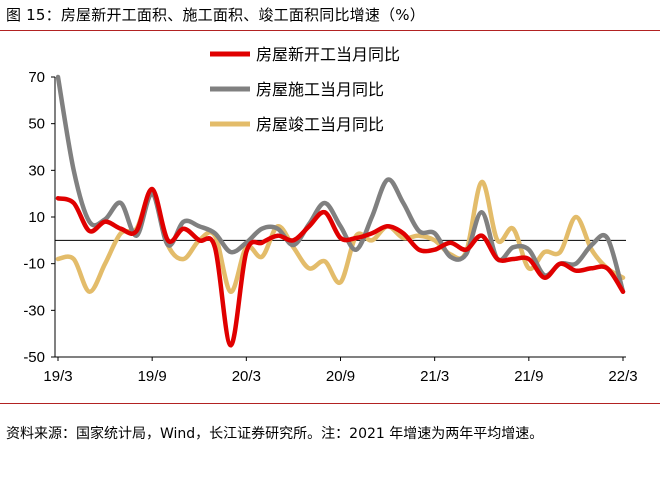 The height and width of the screenshot is (491, 660). What do you see at coordinates (36, 77) in the screenshot?
I see `y-tick-label: 70` at bounding box center [36, 77].